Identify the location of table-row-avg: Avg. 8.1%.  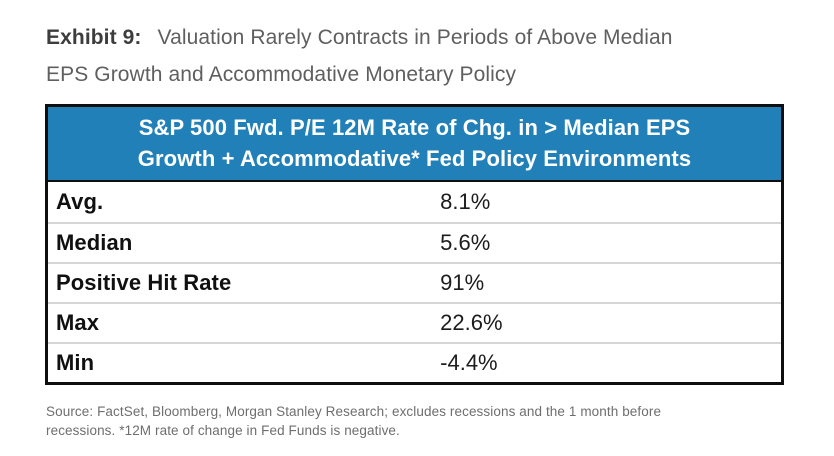
(414, 202).